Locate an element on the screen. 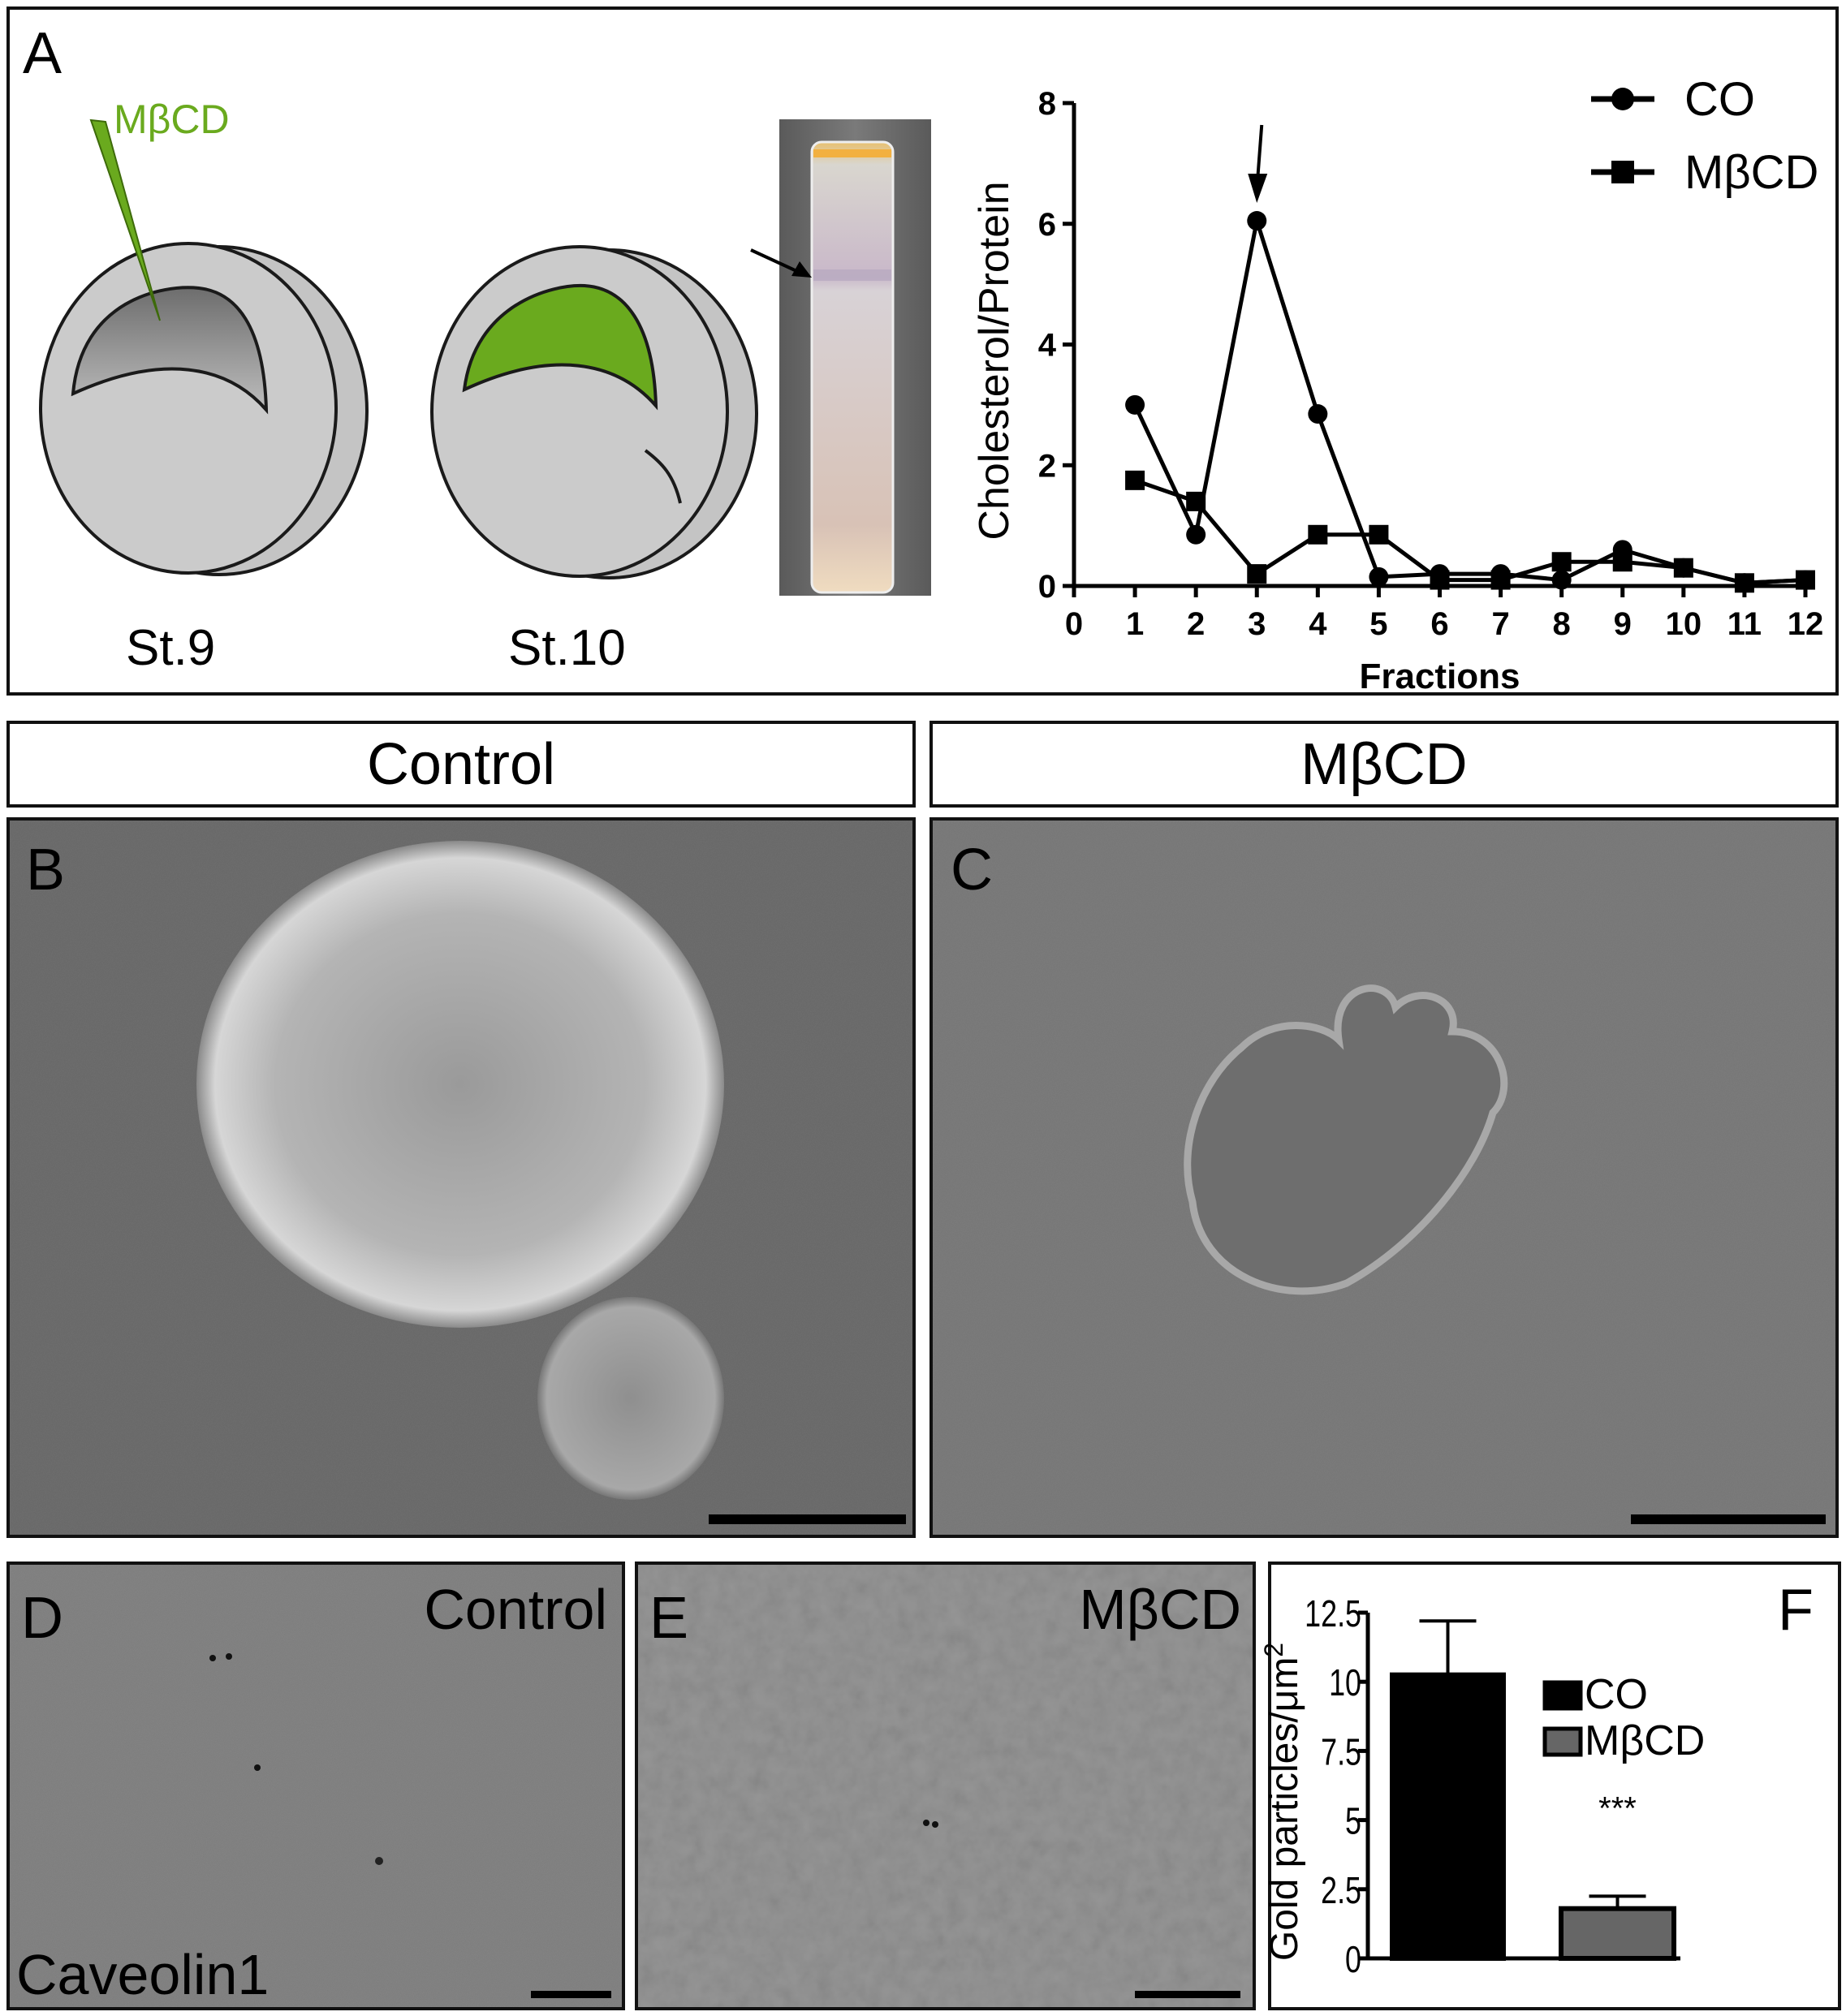  header-control-text: Control is located at coordinates (461, 764).